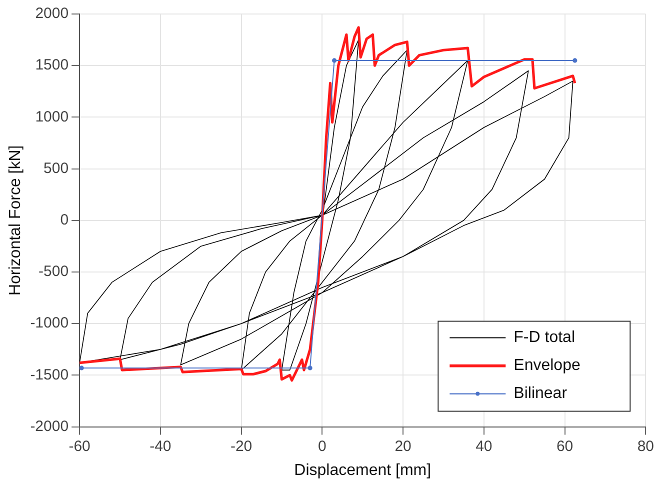  Describe the element at coordinates (52, 13) in the screenshot. I see `y-tick-label: 2000` at that location.